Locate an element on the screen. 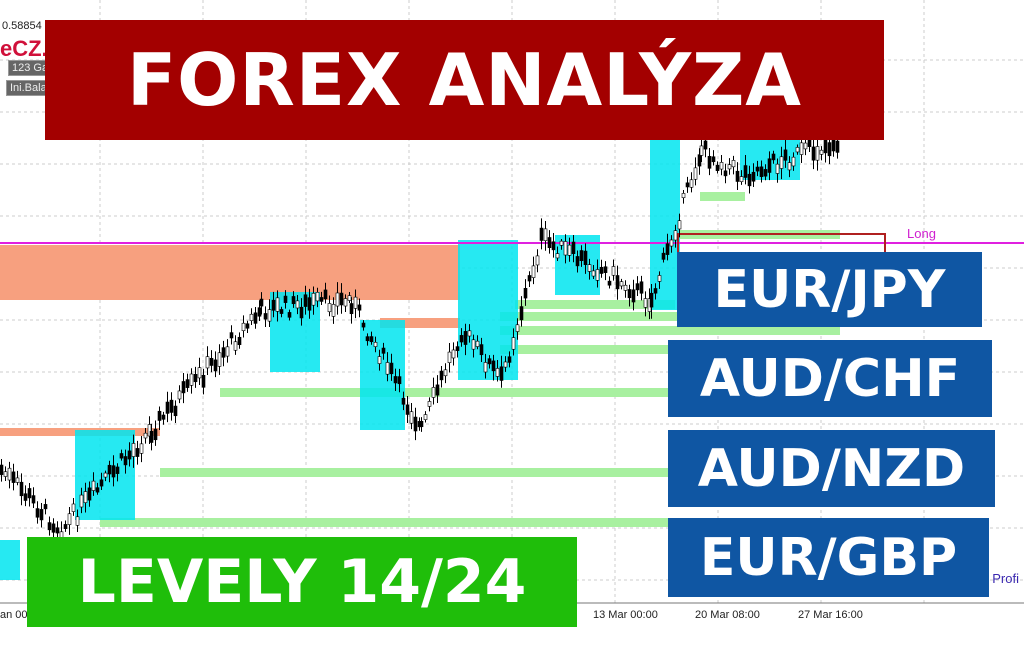  pair-aud-chf: AUD/CHF is located at coordinates (830, 378).